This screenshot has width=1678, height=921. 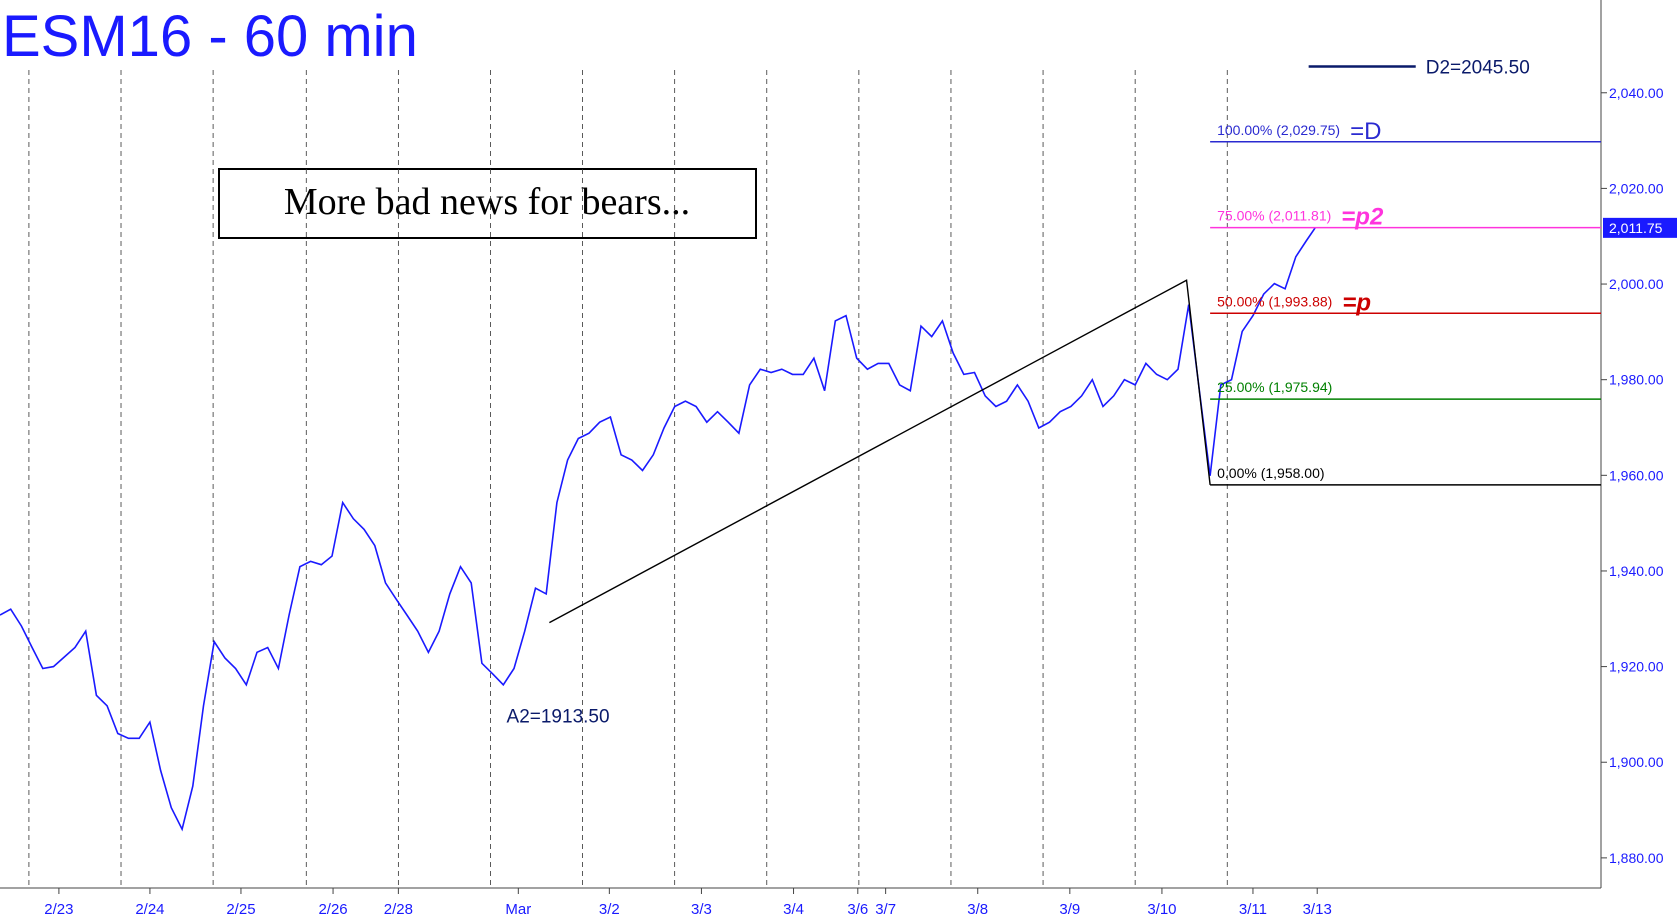 What do you see at coordinates (1069, 909) in the screenshot?
I see `x-tick-label: 3/9` at bounding box center [1069, 909].